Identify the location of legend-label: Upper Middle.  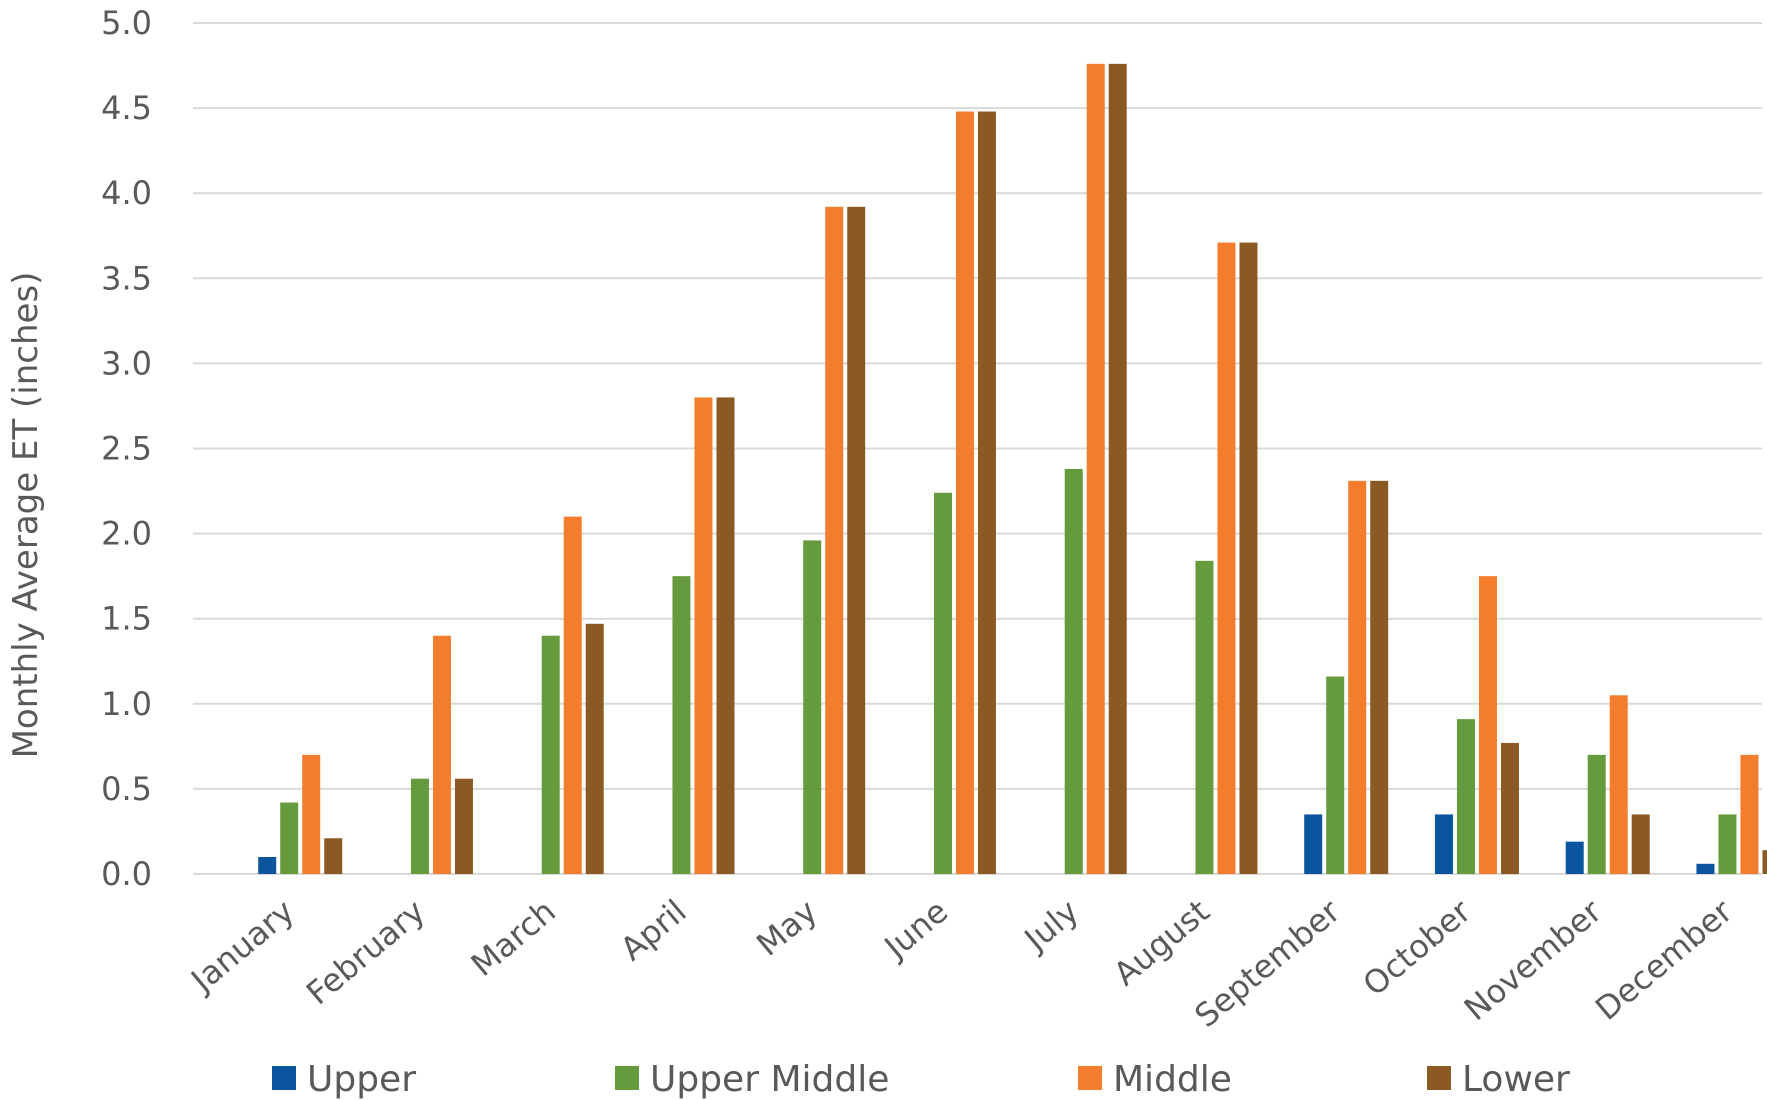
(769, 1079).